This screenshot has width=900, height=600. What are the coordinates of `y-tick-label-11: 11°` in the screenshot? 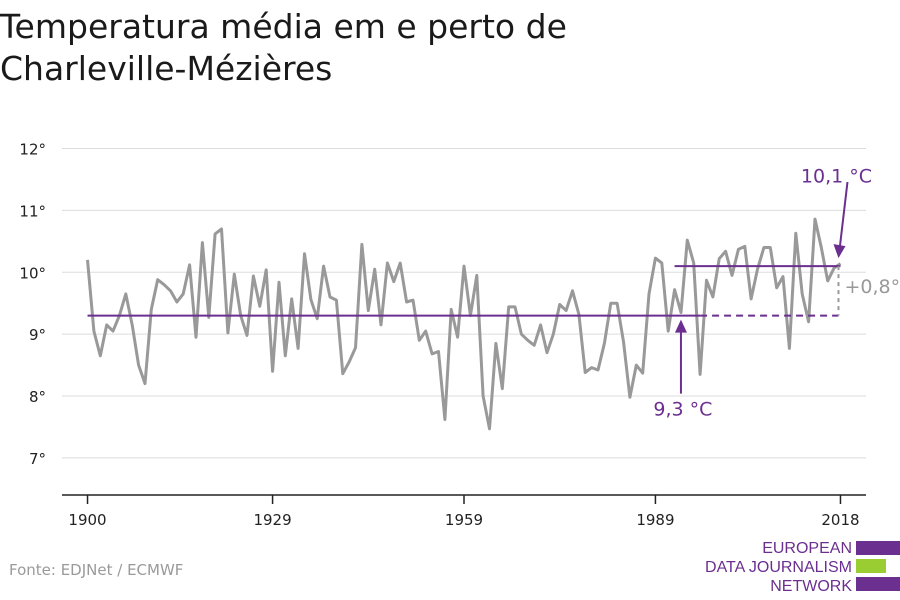 It's located at (32, 211).